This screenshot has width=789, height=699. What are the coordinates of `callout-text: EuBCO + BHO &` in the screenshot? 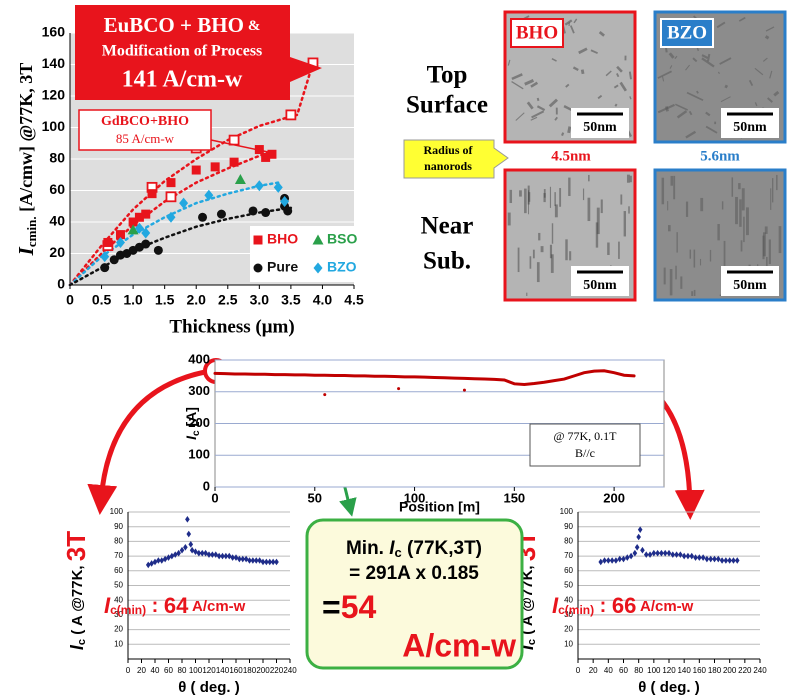 It's located at (182, 25).